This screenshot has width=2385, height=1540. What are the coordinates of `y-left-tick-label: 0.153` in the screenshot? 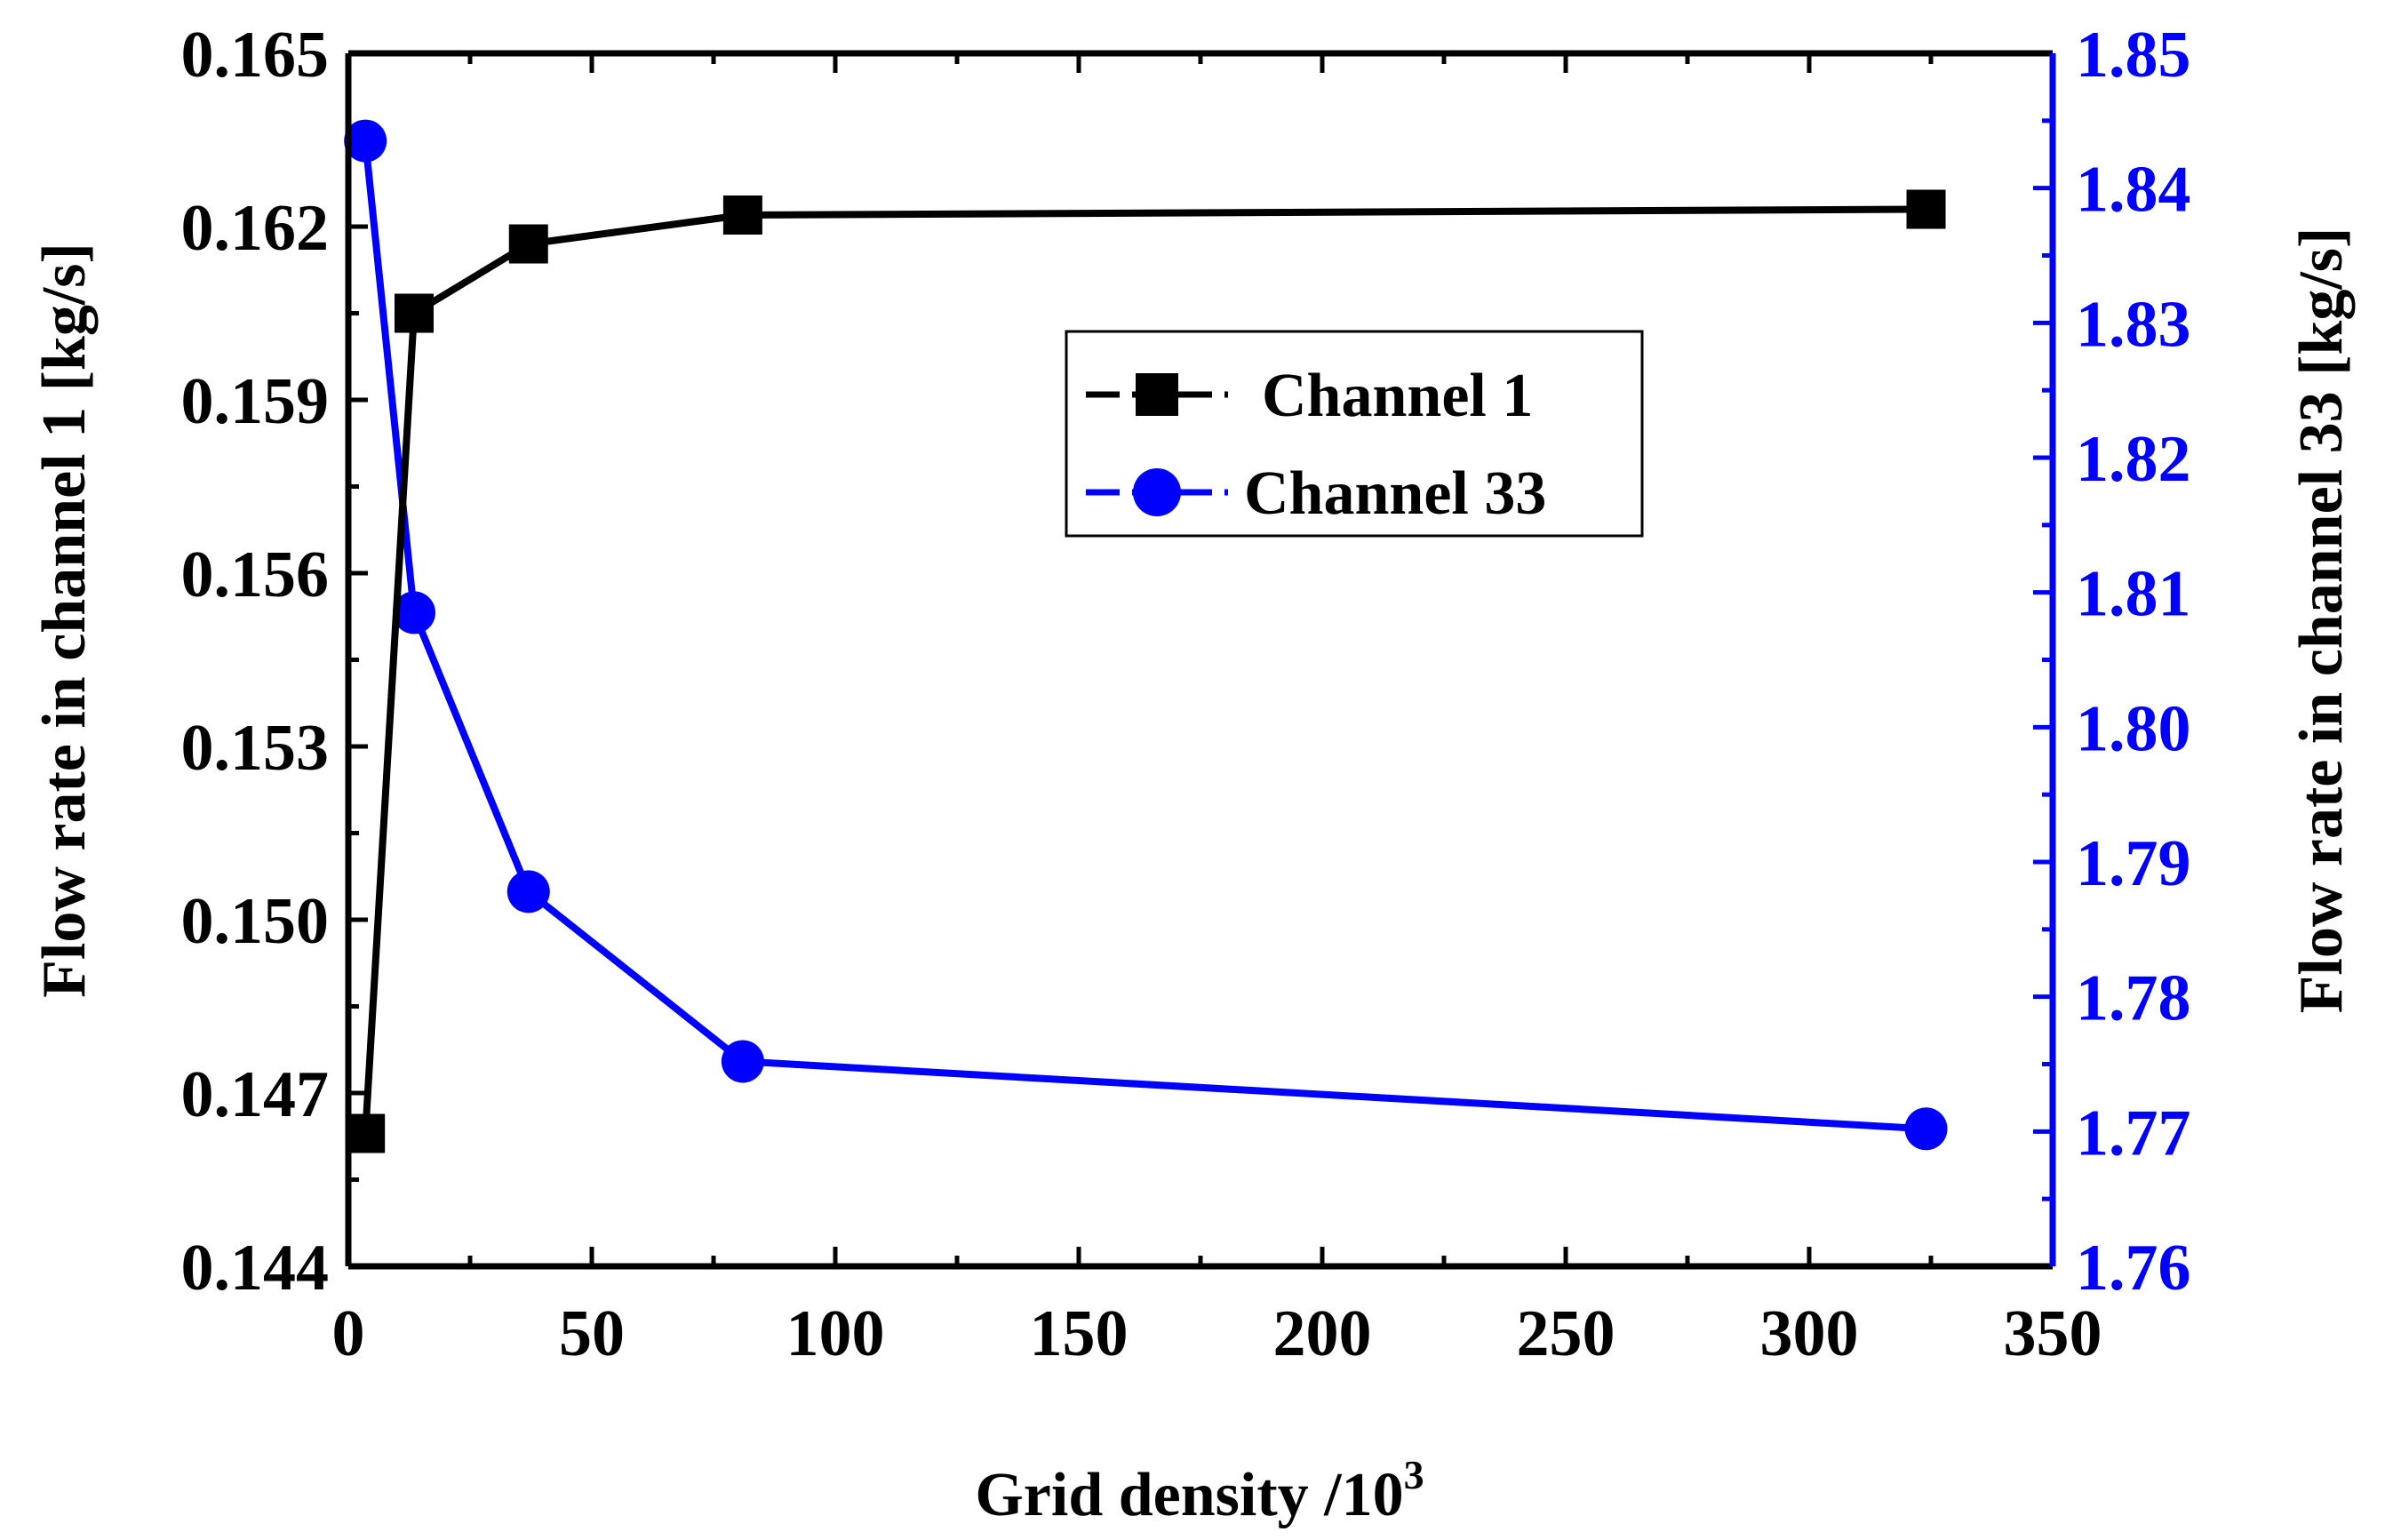 It's located at (255, 748).